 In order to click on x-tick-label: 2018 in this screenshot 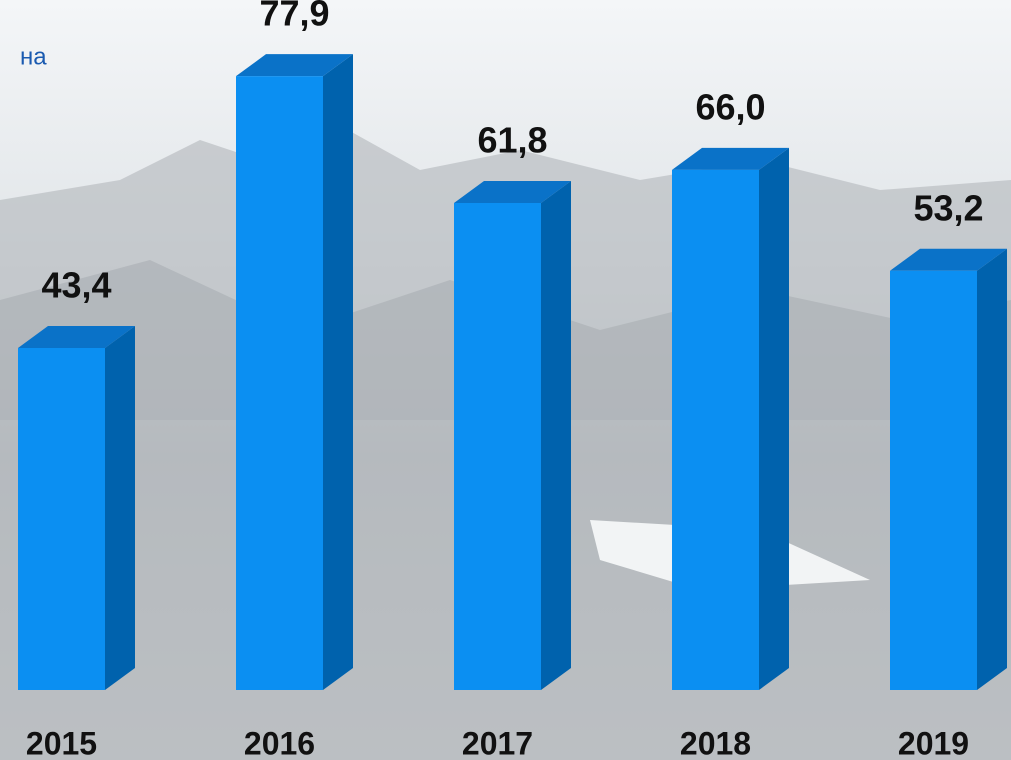, I will do `click(715, 742)`.